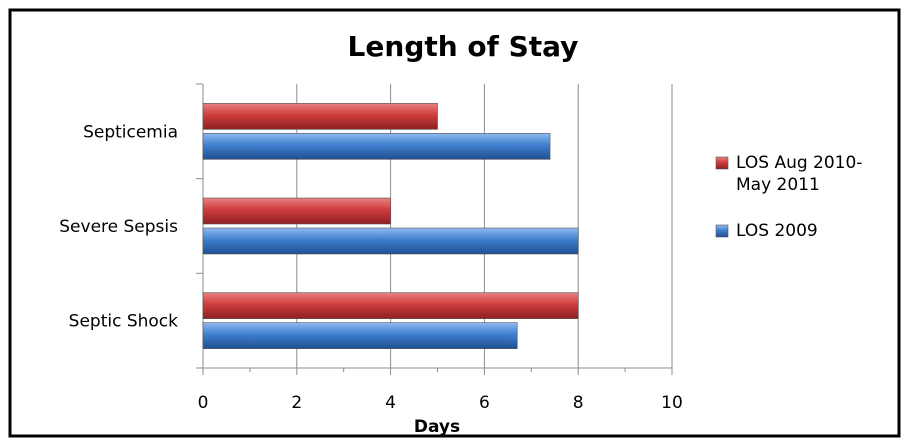 This screenshot has width=911, height=444. What do you see at coordinates (203, 403) in the screenshot?
I see `x-tick-label: 0` at bounding box center [203, 403].